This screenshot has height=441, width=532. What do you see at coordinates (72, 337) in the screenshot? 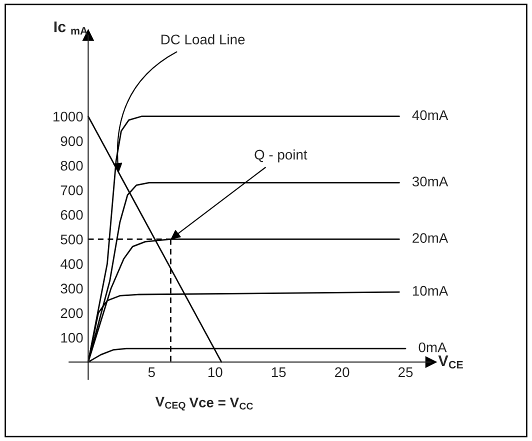
I see `y-tick-label: 100` at bounding box center [72, 337].